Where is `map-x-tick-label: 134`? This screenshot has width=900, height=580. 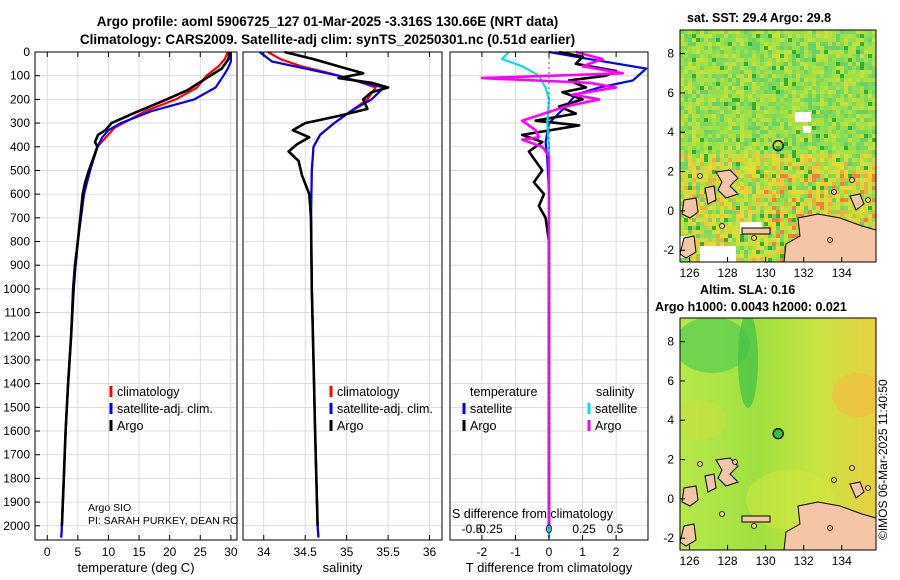 map-x-tick-label: 134 is located at coordinates (842, 273).